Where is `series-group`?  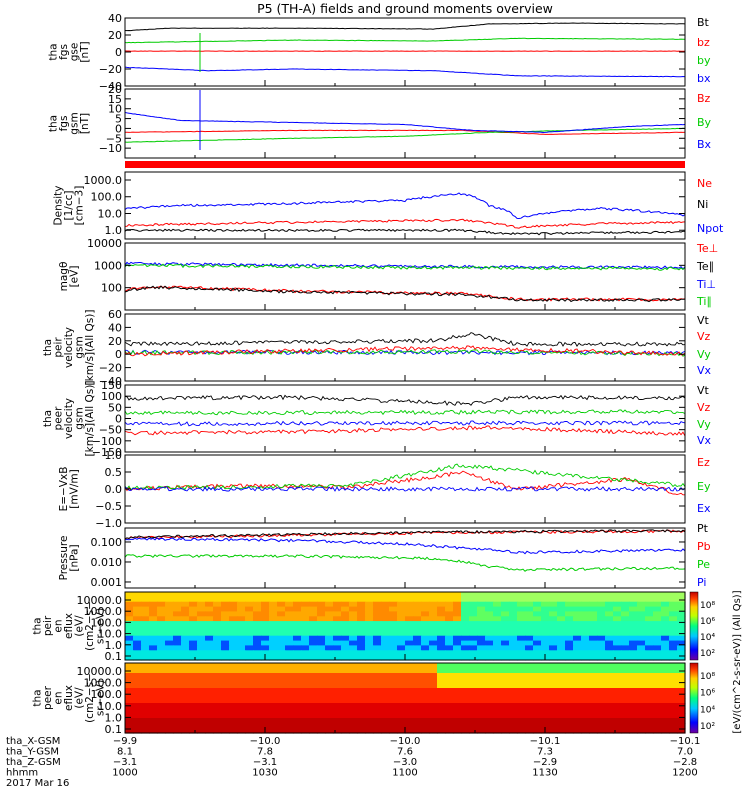 series-group is located at coordinates (405, 214).